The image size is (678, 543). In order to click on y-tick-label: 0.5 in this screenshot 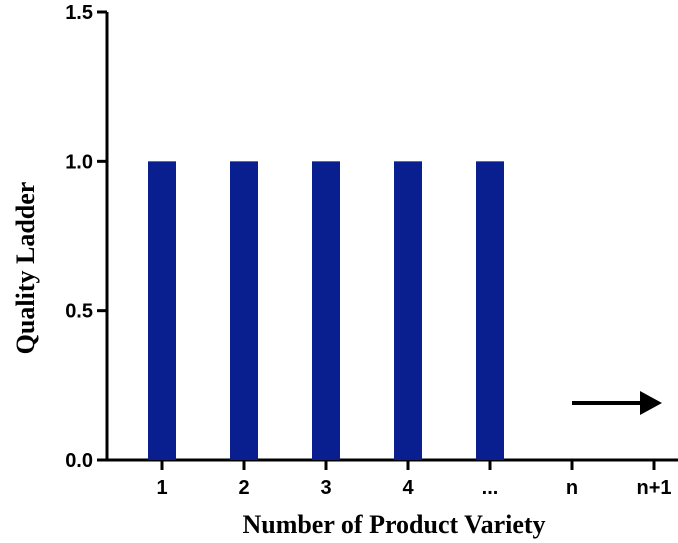, I will do `click(79, 312)`.